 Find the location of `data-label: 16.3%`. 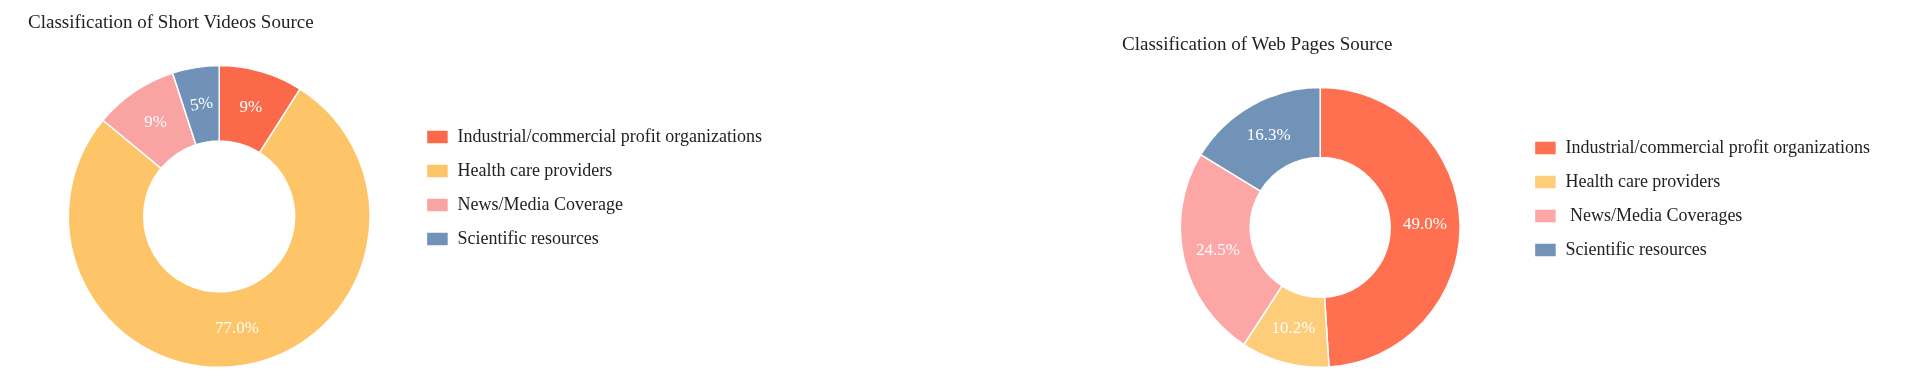

data-label: 16.3% is located at coordinates (1268, 135).